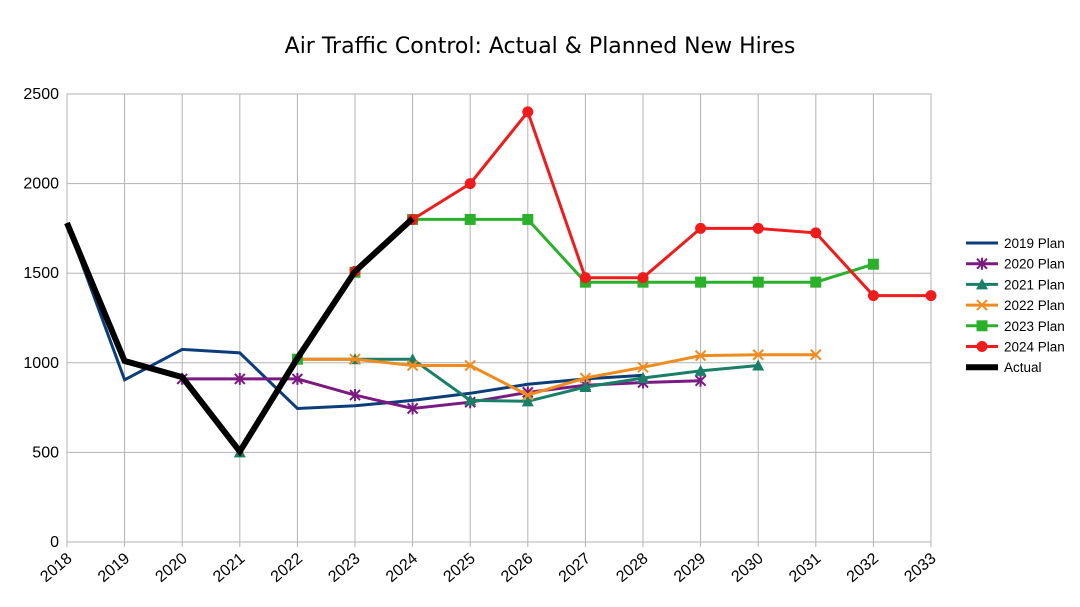 The height and width of the screenshot is (607, 1080). I want to click on x-tick-label: 2026, so click(517, 568).